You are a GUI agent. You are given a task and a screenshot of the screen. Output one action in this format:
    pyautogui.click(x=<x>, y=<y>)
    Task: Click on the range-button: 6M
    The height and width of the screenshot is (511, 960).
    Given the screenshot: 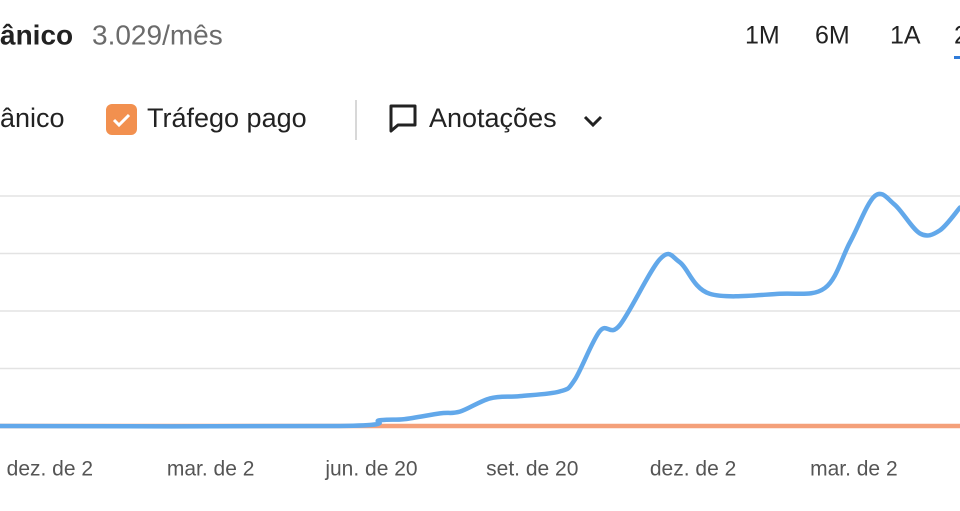 What is the action you would take?
    pyautogui.click(x=832, y=36)
    